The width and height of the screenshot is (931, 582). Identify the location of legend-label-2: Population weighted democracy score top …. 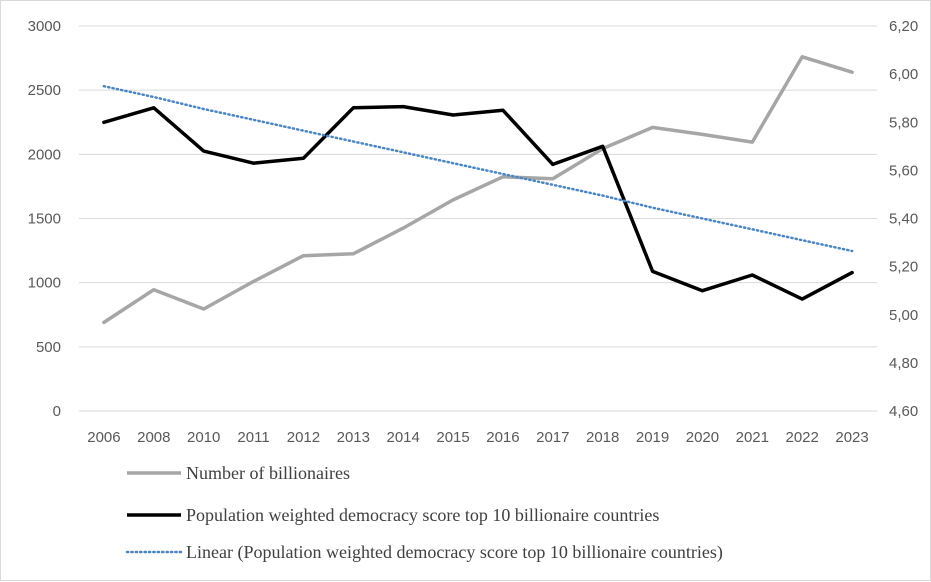
(422, 515).